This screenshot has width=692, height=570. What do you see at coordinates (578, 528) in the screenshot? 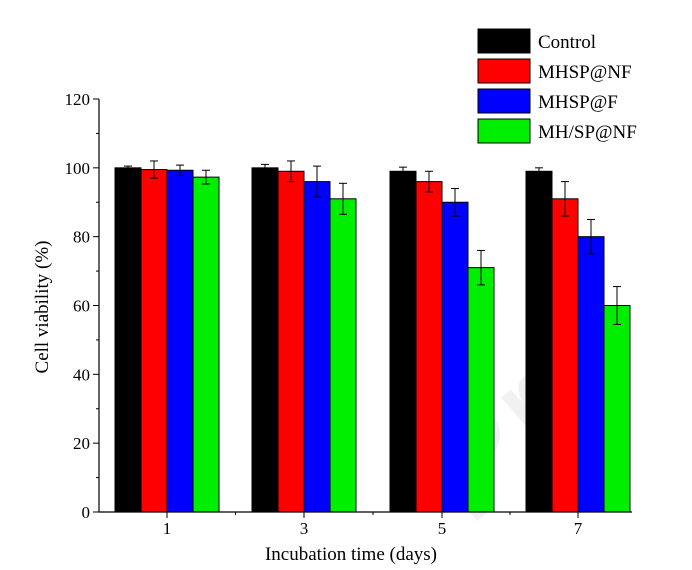
I see `x-tick-label: 7` at bounding box center [578, 528].